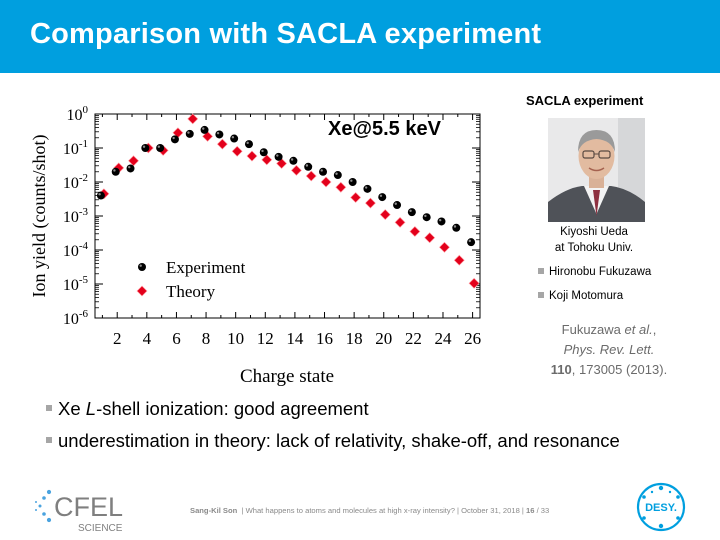 This screenshot has height=540, width=720. What do you see at coordinates (591, 329) in the screenshot?
I see `reference-authors: Fukuzawa` at bounding box center [591, 329].